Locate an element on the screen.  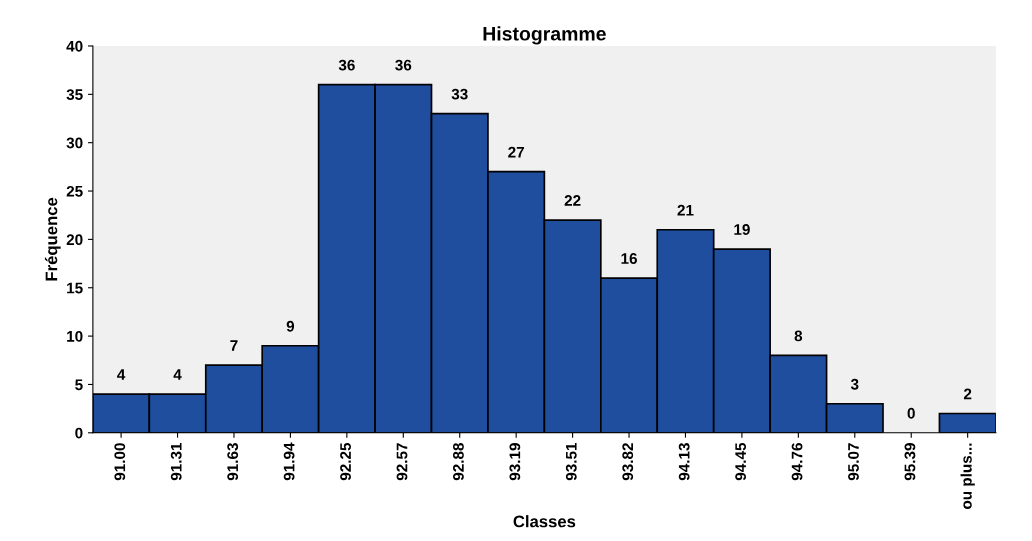
x-tick-label: 91.94 is located at coordinates (289, 461).